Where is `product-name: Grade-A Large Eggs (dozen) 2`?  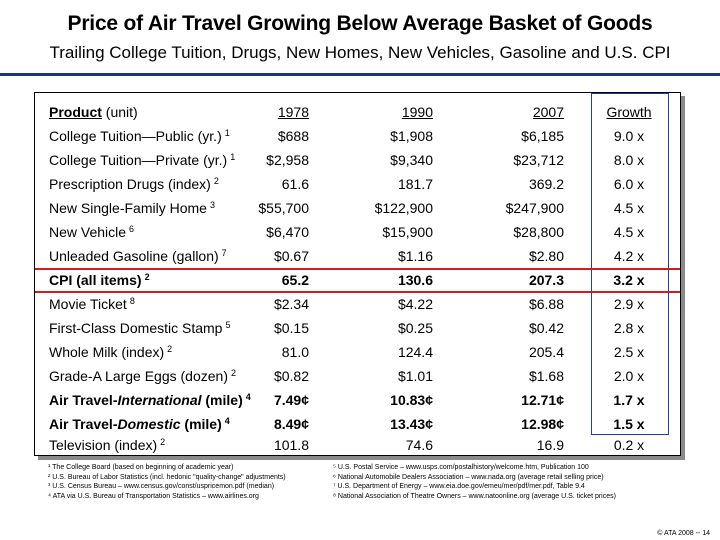
product-name: Grade-A Large Eggs (dozen) 2 is located at coordinates (143, 376).